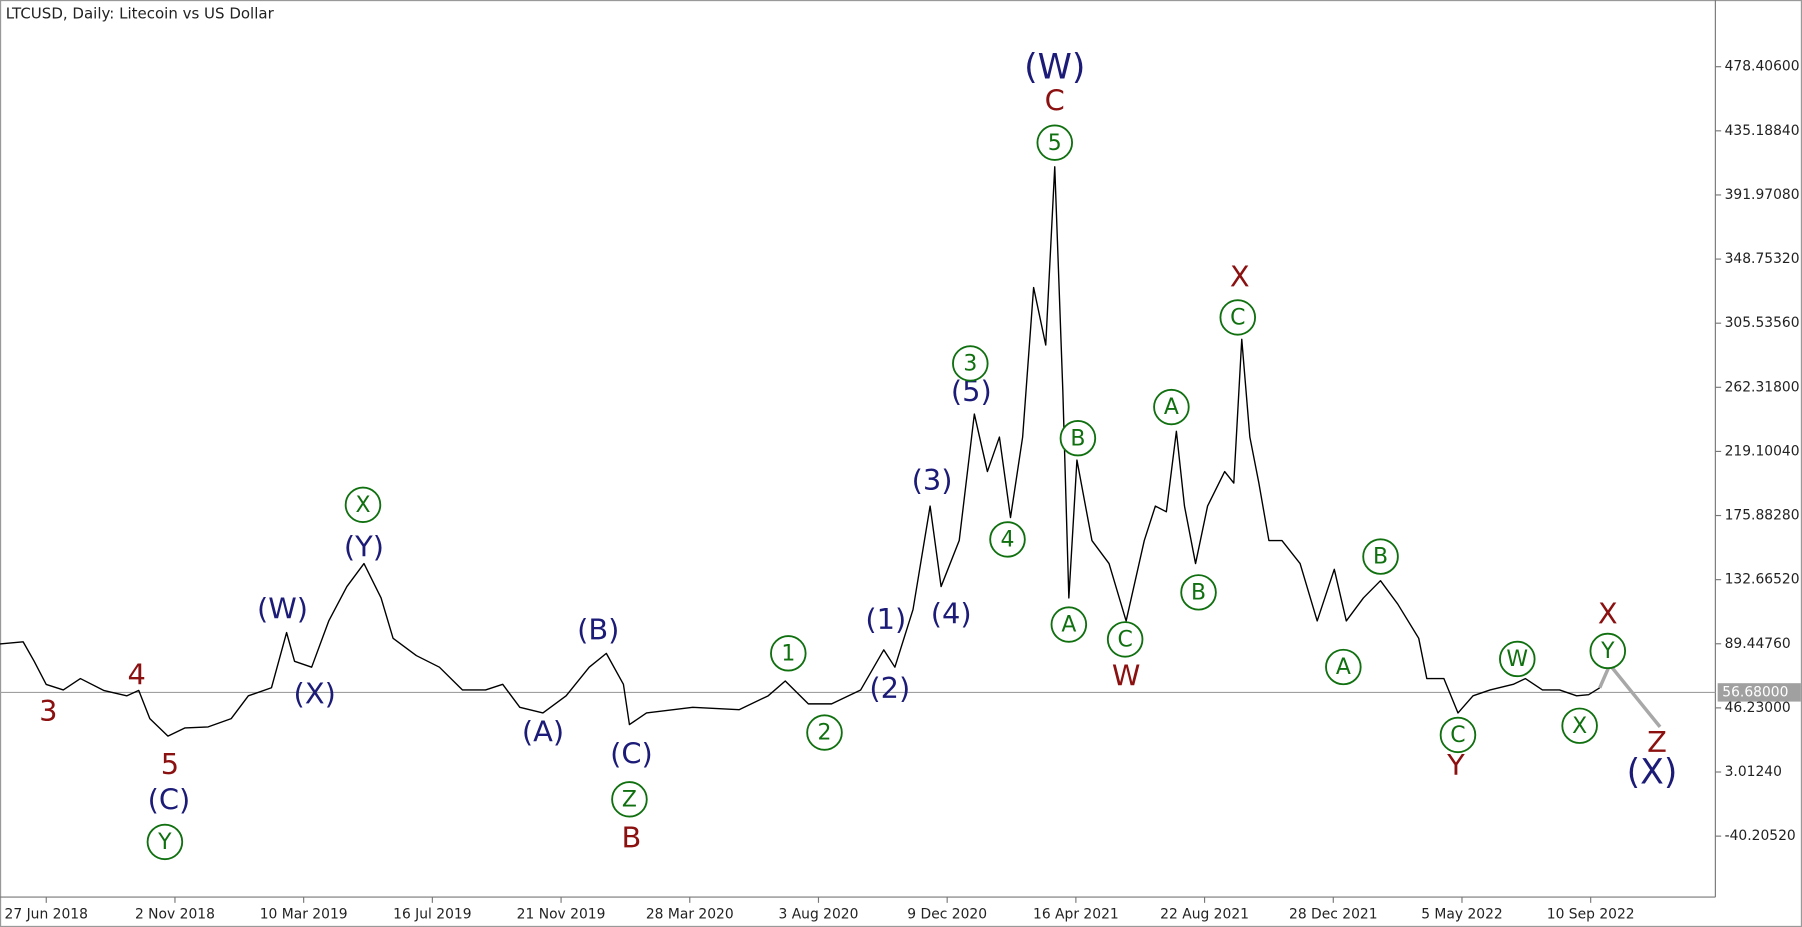 Image resolution: width=1802 pixels, height=927 pixels. What do you see at coordinates (1076, 914) in the screenshot?
I see `x-tick-label: 16 Apr 2021` at bounding box center [1076, 914].